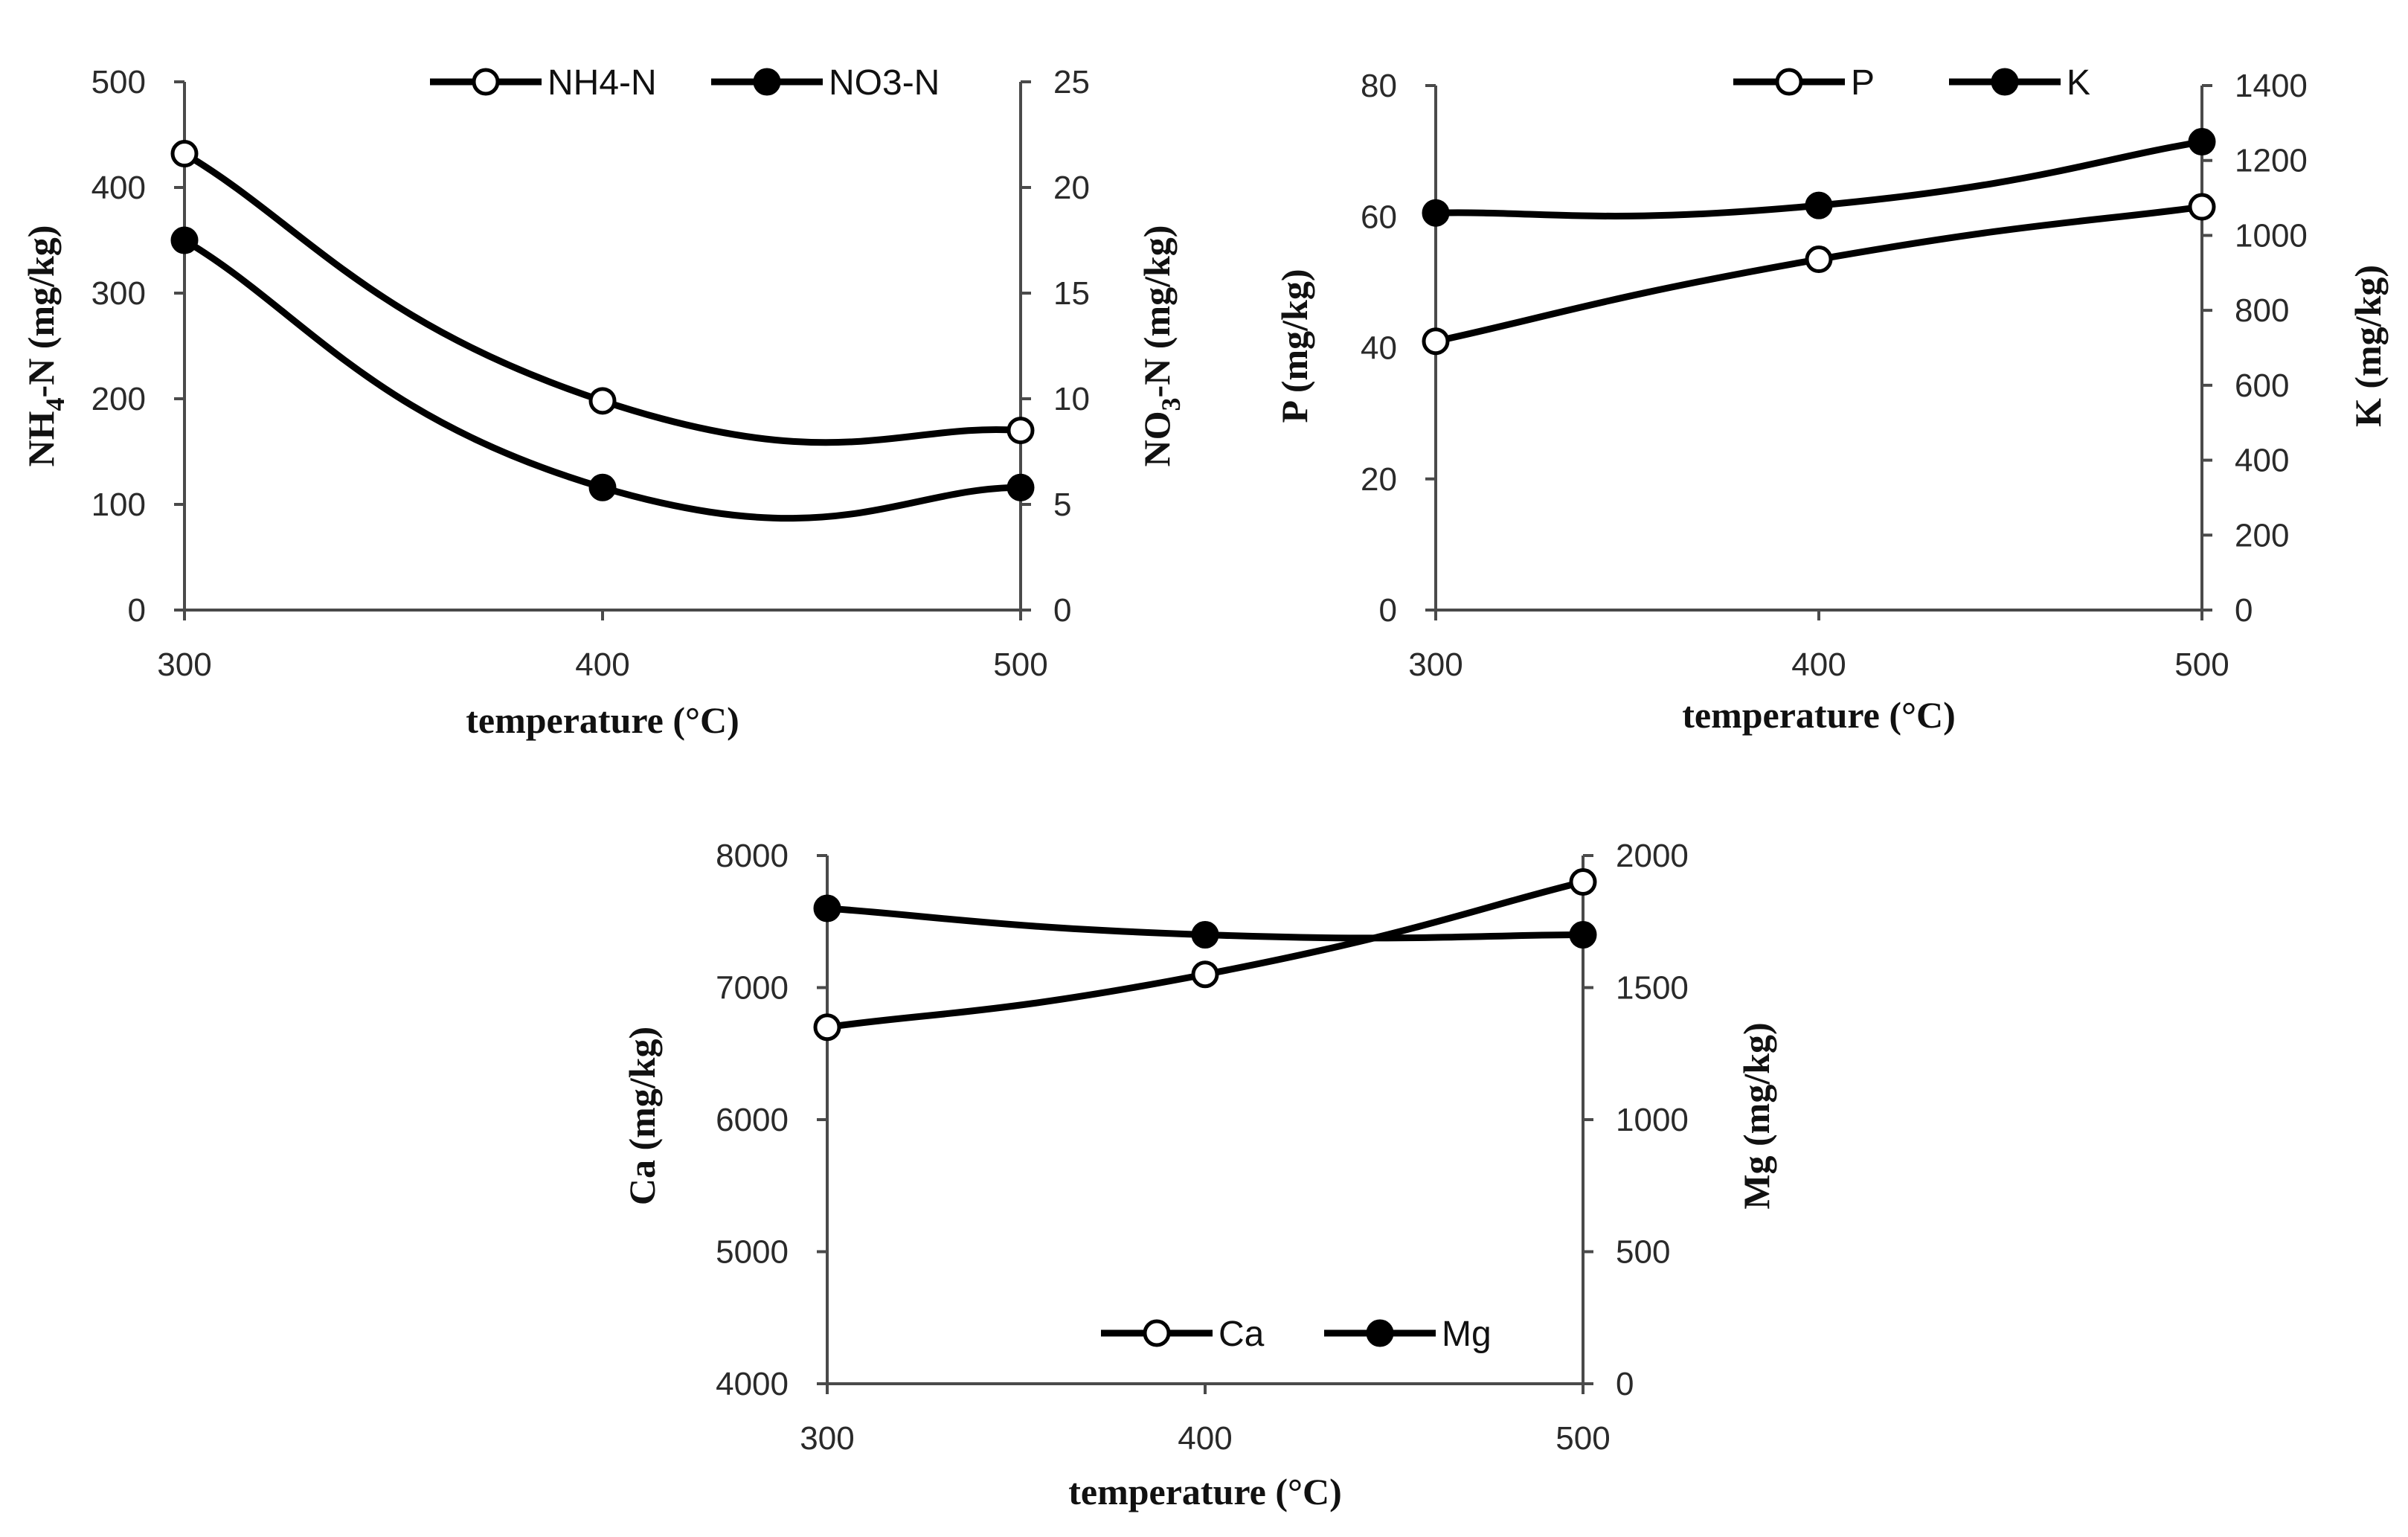 The image size is (2408, 1537). What do you see at coordinates (602, 83) in the screenshot?
I see `legend-label: NH4-N` at bounding box center [602, 83].